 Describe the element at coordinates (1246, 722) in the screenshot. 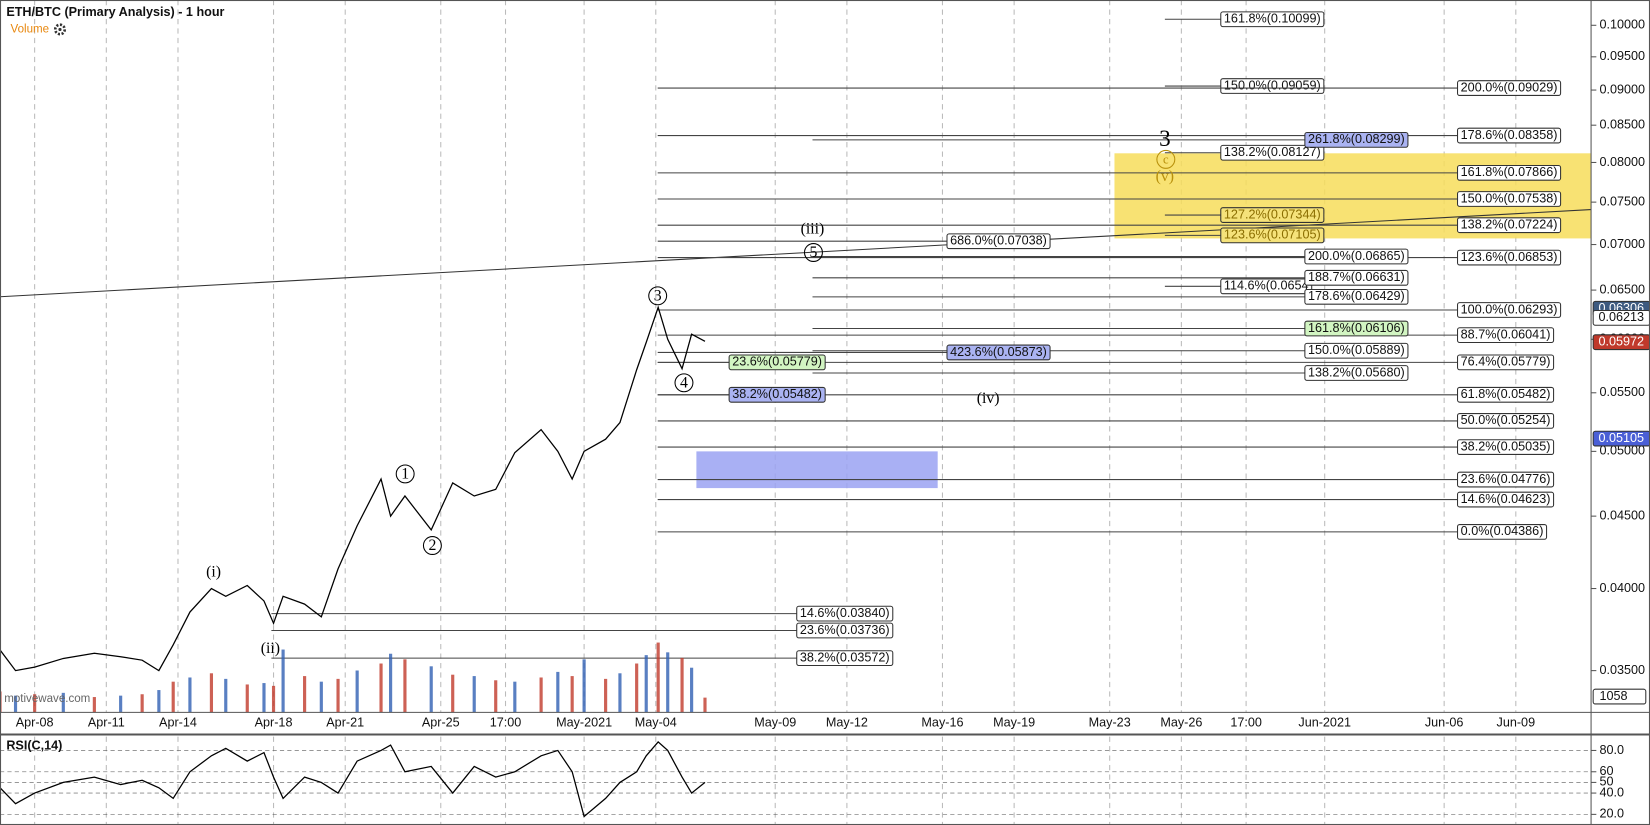

I see `x-tick-label: 17:00` at that location.